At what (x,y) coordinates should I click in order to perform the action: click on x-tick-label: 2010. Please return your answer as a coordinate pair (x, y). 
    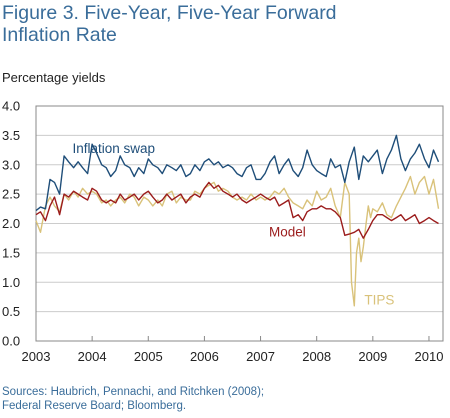
    Looking at the image, I should click on (429, 356).